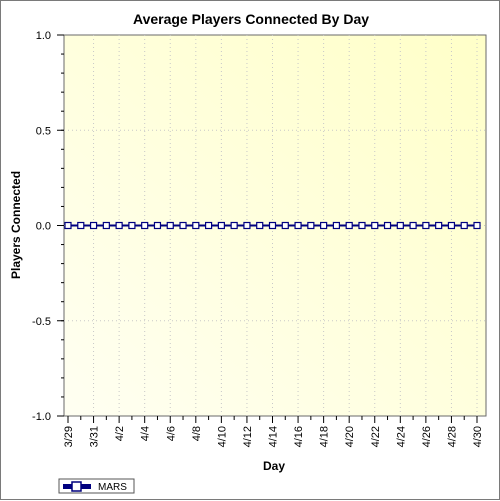 The width and height of the screenshot is (500, 501). I want to click on x-tick-label: 4/12, so click(248, 436).